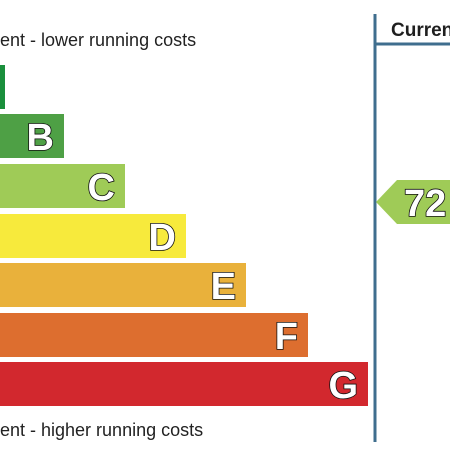 The width and height of the screenshot is (450, 450). I want to click on top-note: ent - lower running costs, so click(98, 40).